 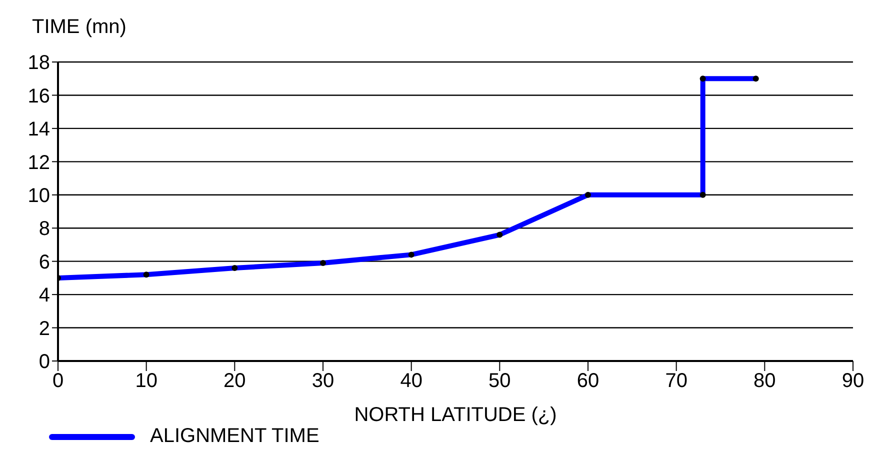 I want to click on legend-label: ALIGNMENT TIME, so click(x=235, y=436).